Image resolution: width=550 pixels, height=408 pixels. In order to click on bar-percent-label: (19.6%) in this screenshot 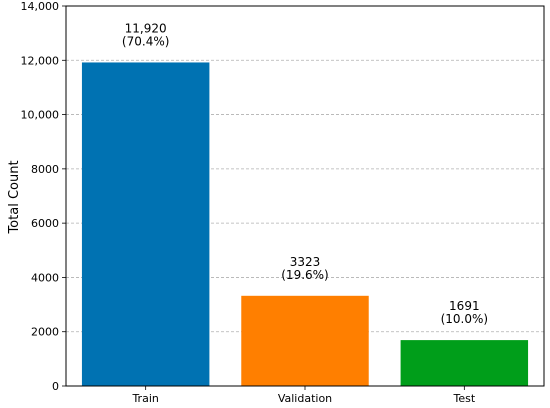, I will do `click(304, 275)`.